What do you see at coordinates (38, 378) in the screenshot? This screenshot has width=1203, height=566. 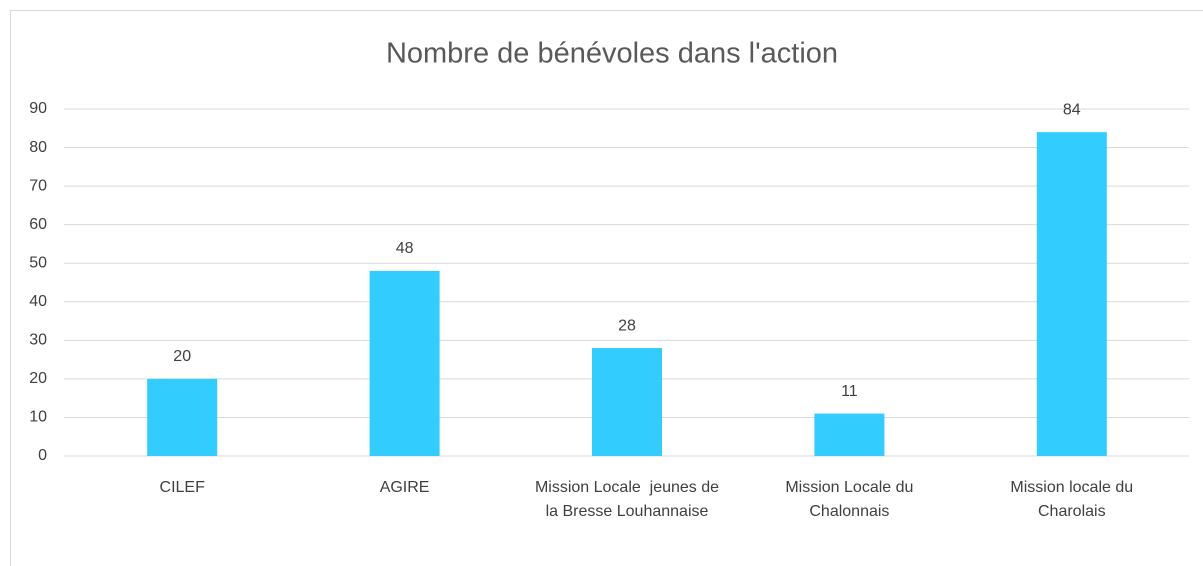 I see `y-tick-label: 20` at bounding box center [38, 378].